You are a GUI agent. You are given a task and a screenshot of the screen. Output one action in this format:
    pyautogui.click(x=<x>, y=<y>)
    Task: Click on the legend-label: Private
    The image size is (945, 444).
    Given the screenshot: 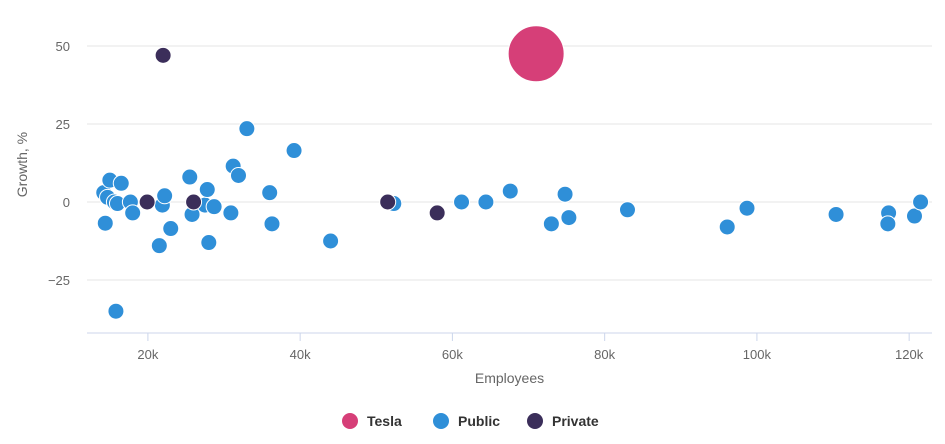 What is the action you would take?
    pyautogui.click(x=575, y=421)
    